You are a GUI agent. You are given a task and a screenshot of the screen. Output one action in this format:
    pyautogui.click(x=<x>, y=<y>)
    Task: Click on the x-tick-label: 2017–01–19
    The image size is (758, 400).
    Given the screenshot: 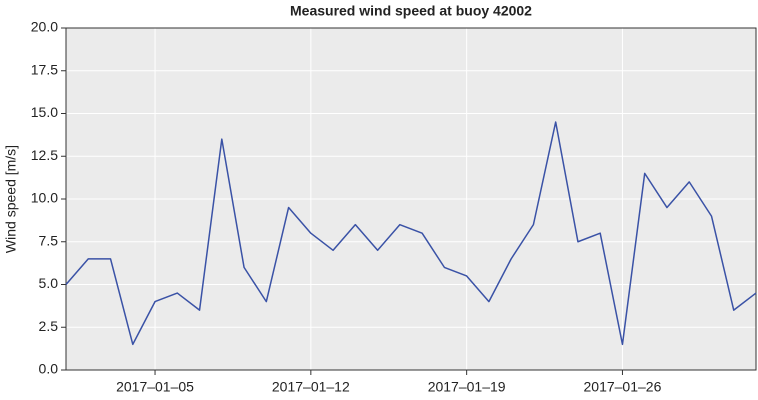 What is the action you would take?
    pyautogui.click(x=467, y=387)
    